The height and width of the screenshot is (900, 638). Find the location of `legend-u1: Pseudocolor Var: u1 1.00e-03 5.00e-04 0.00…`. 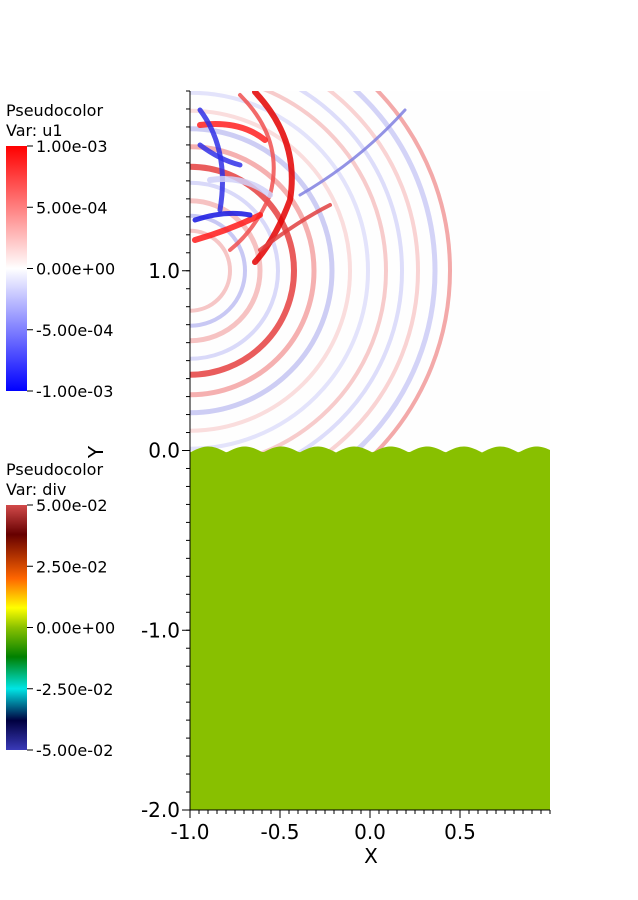

legend-u1: Pseudocolor Var: u1 1.00e-03 5.00e-04 0.00… is located at coordinates (60, 251).